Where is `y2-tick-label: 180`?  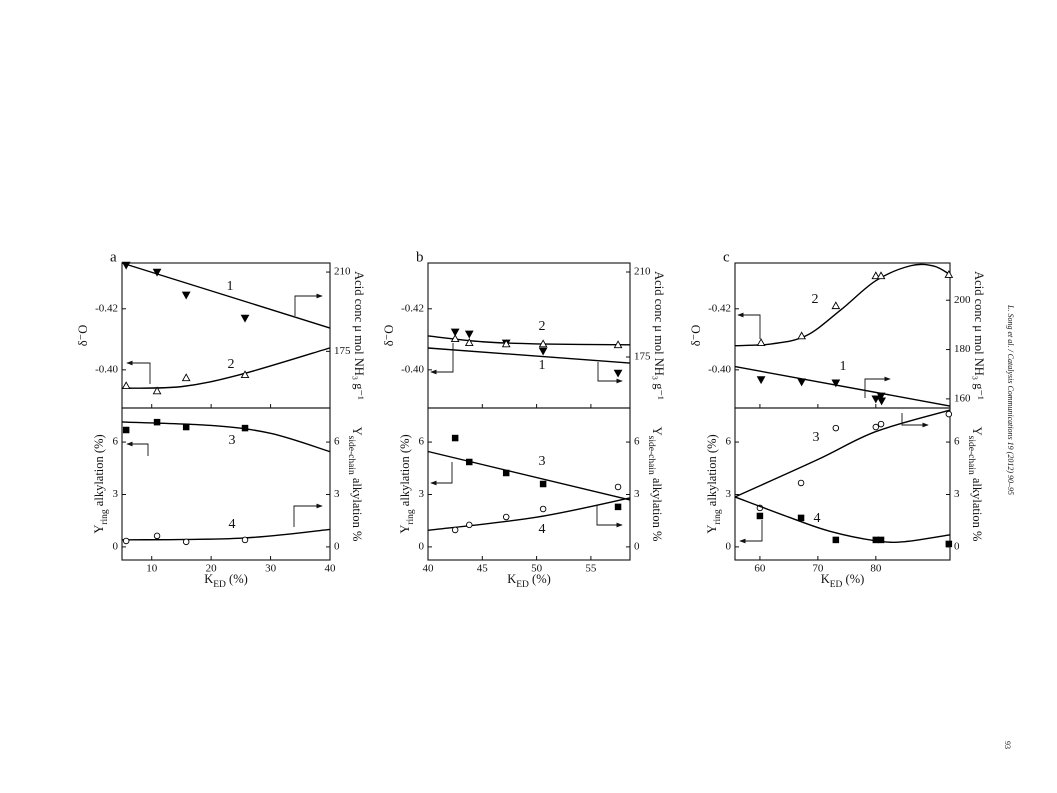 y2-tick-label: 180 is located at coordinates (962, 349).